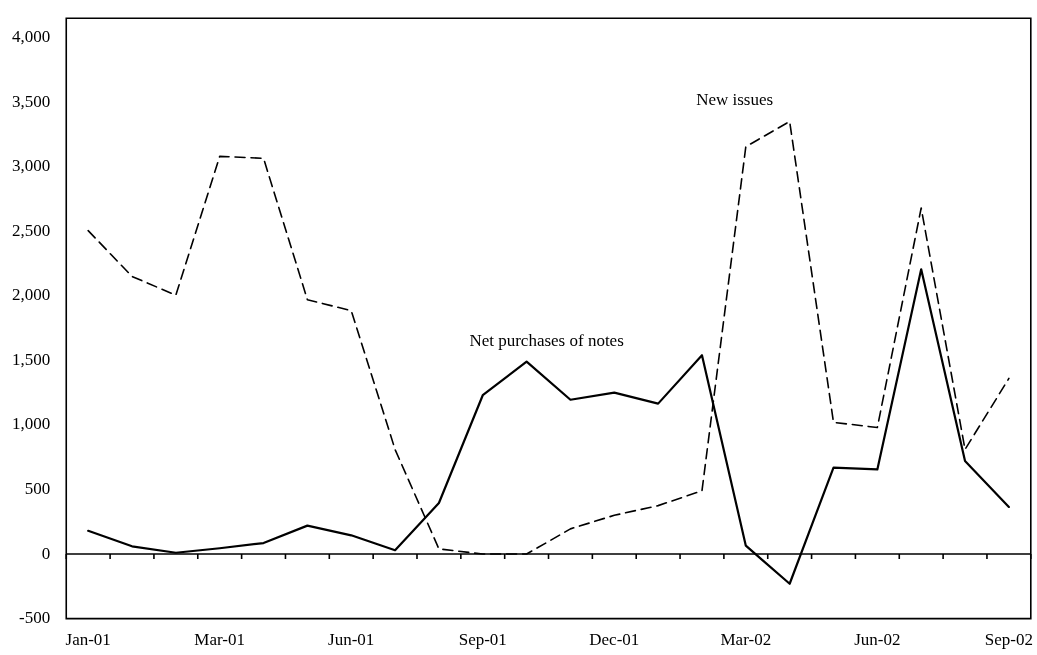  Describe the element at coordinates (877, 640) in the screenshot. I see `x-tick-label: Jun-02` at that location.